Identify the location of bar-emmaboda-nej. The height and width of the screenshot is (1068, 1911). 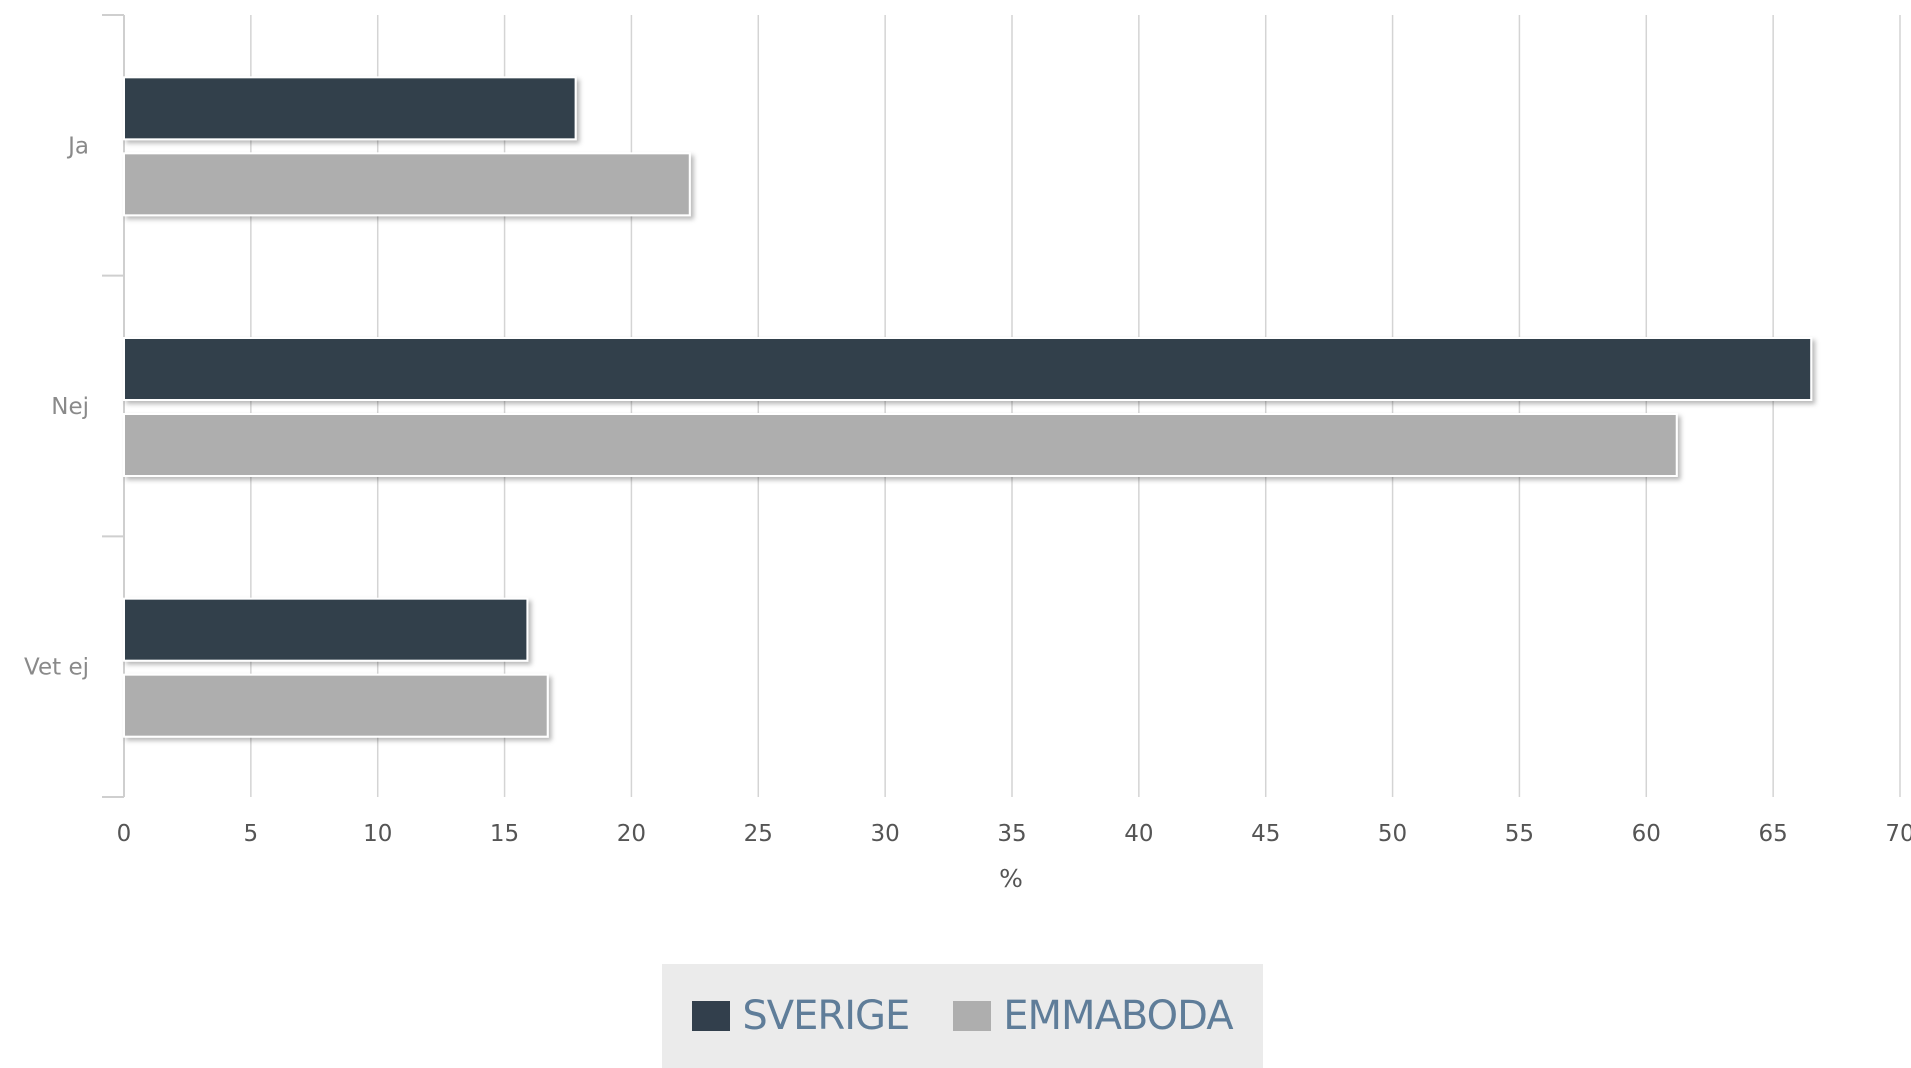
(900, 445).